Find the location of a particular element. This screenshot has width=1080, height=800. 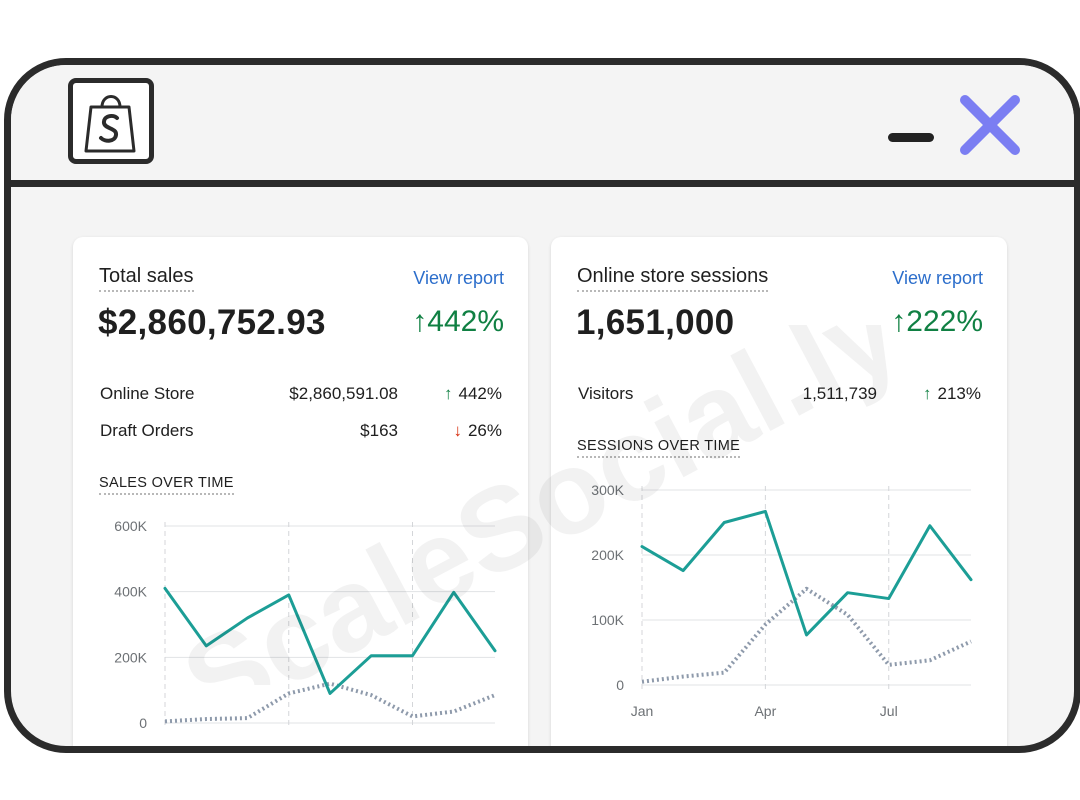

minimize-icon is located at coordinates (911, 137).